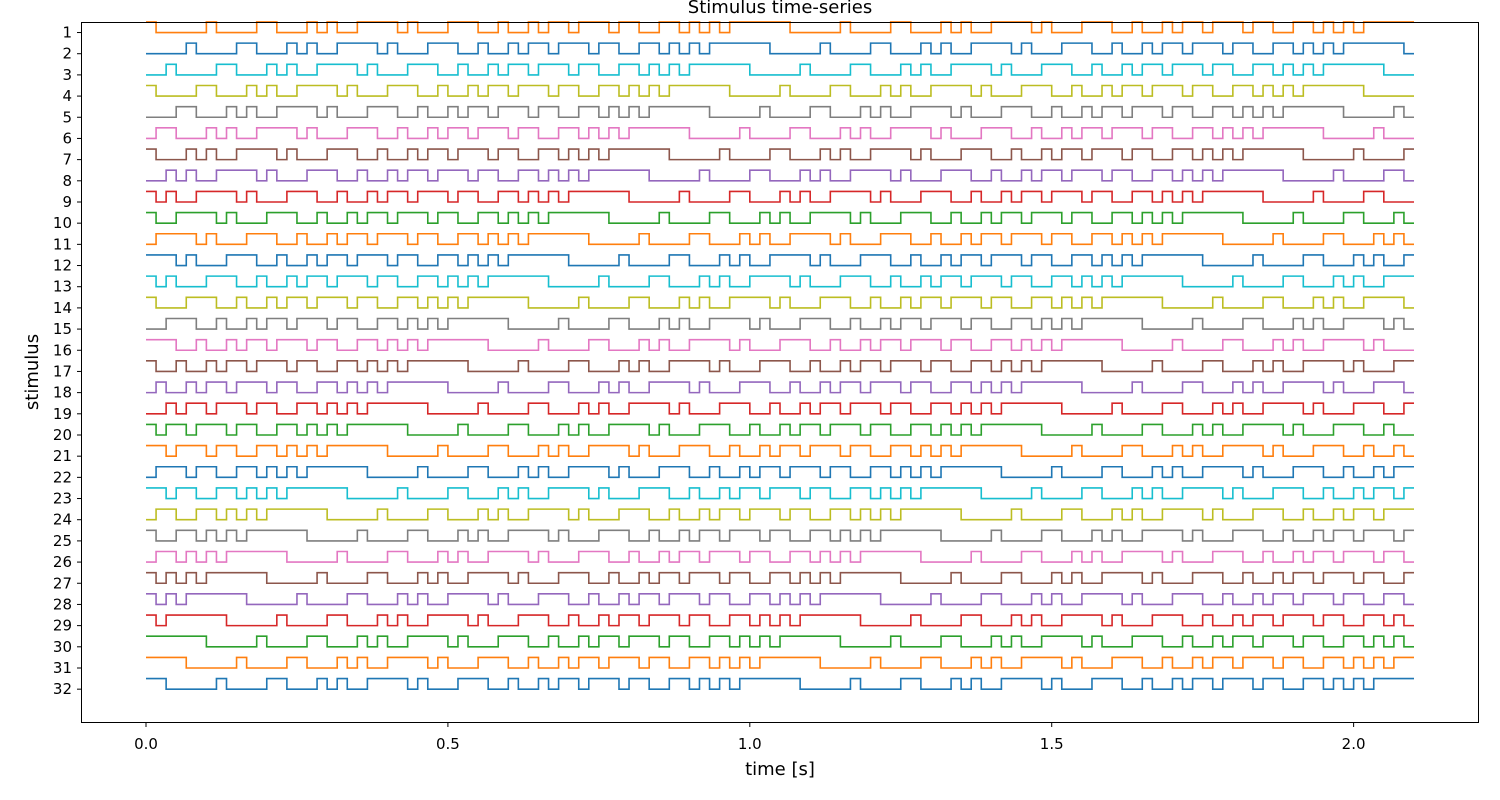 Image resolution: width=1500 pixels, height=800 pixels. I want to click on x-axis-label: time [s], so click(780, 769).